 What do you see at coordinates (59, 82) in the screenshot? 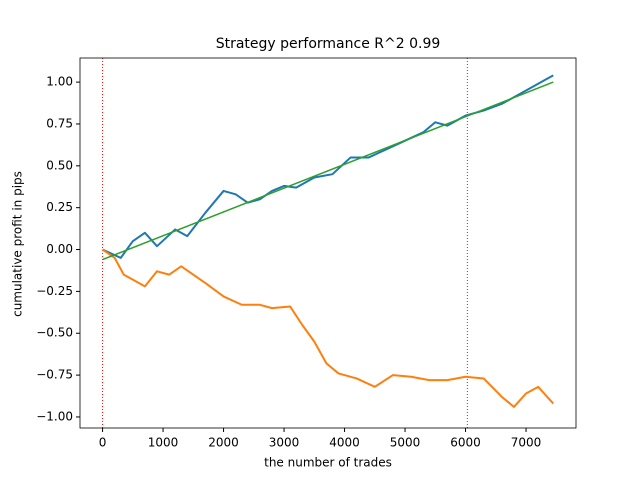
I see `y-tick-label: 1.00` at bounding box center [59, 82].